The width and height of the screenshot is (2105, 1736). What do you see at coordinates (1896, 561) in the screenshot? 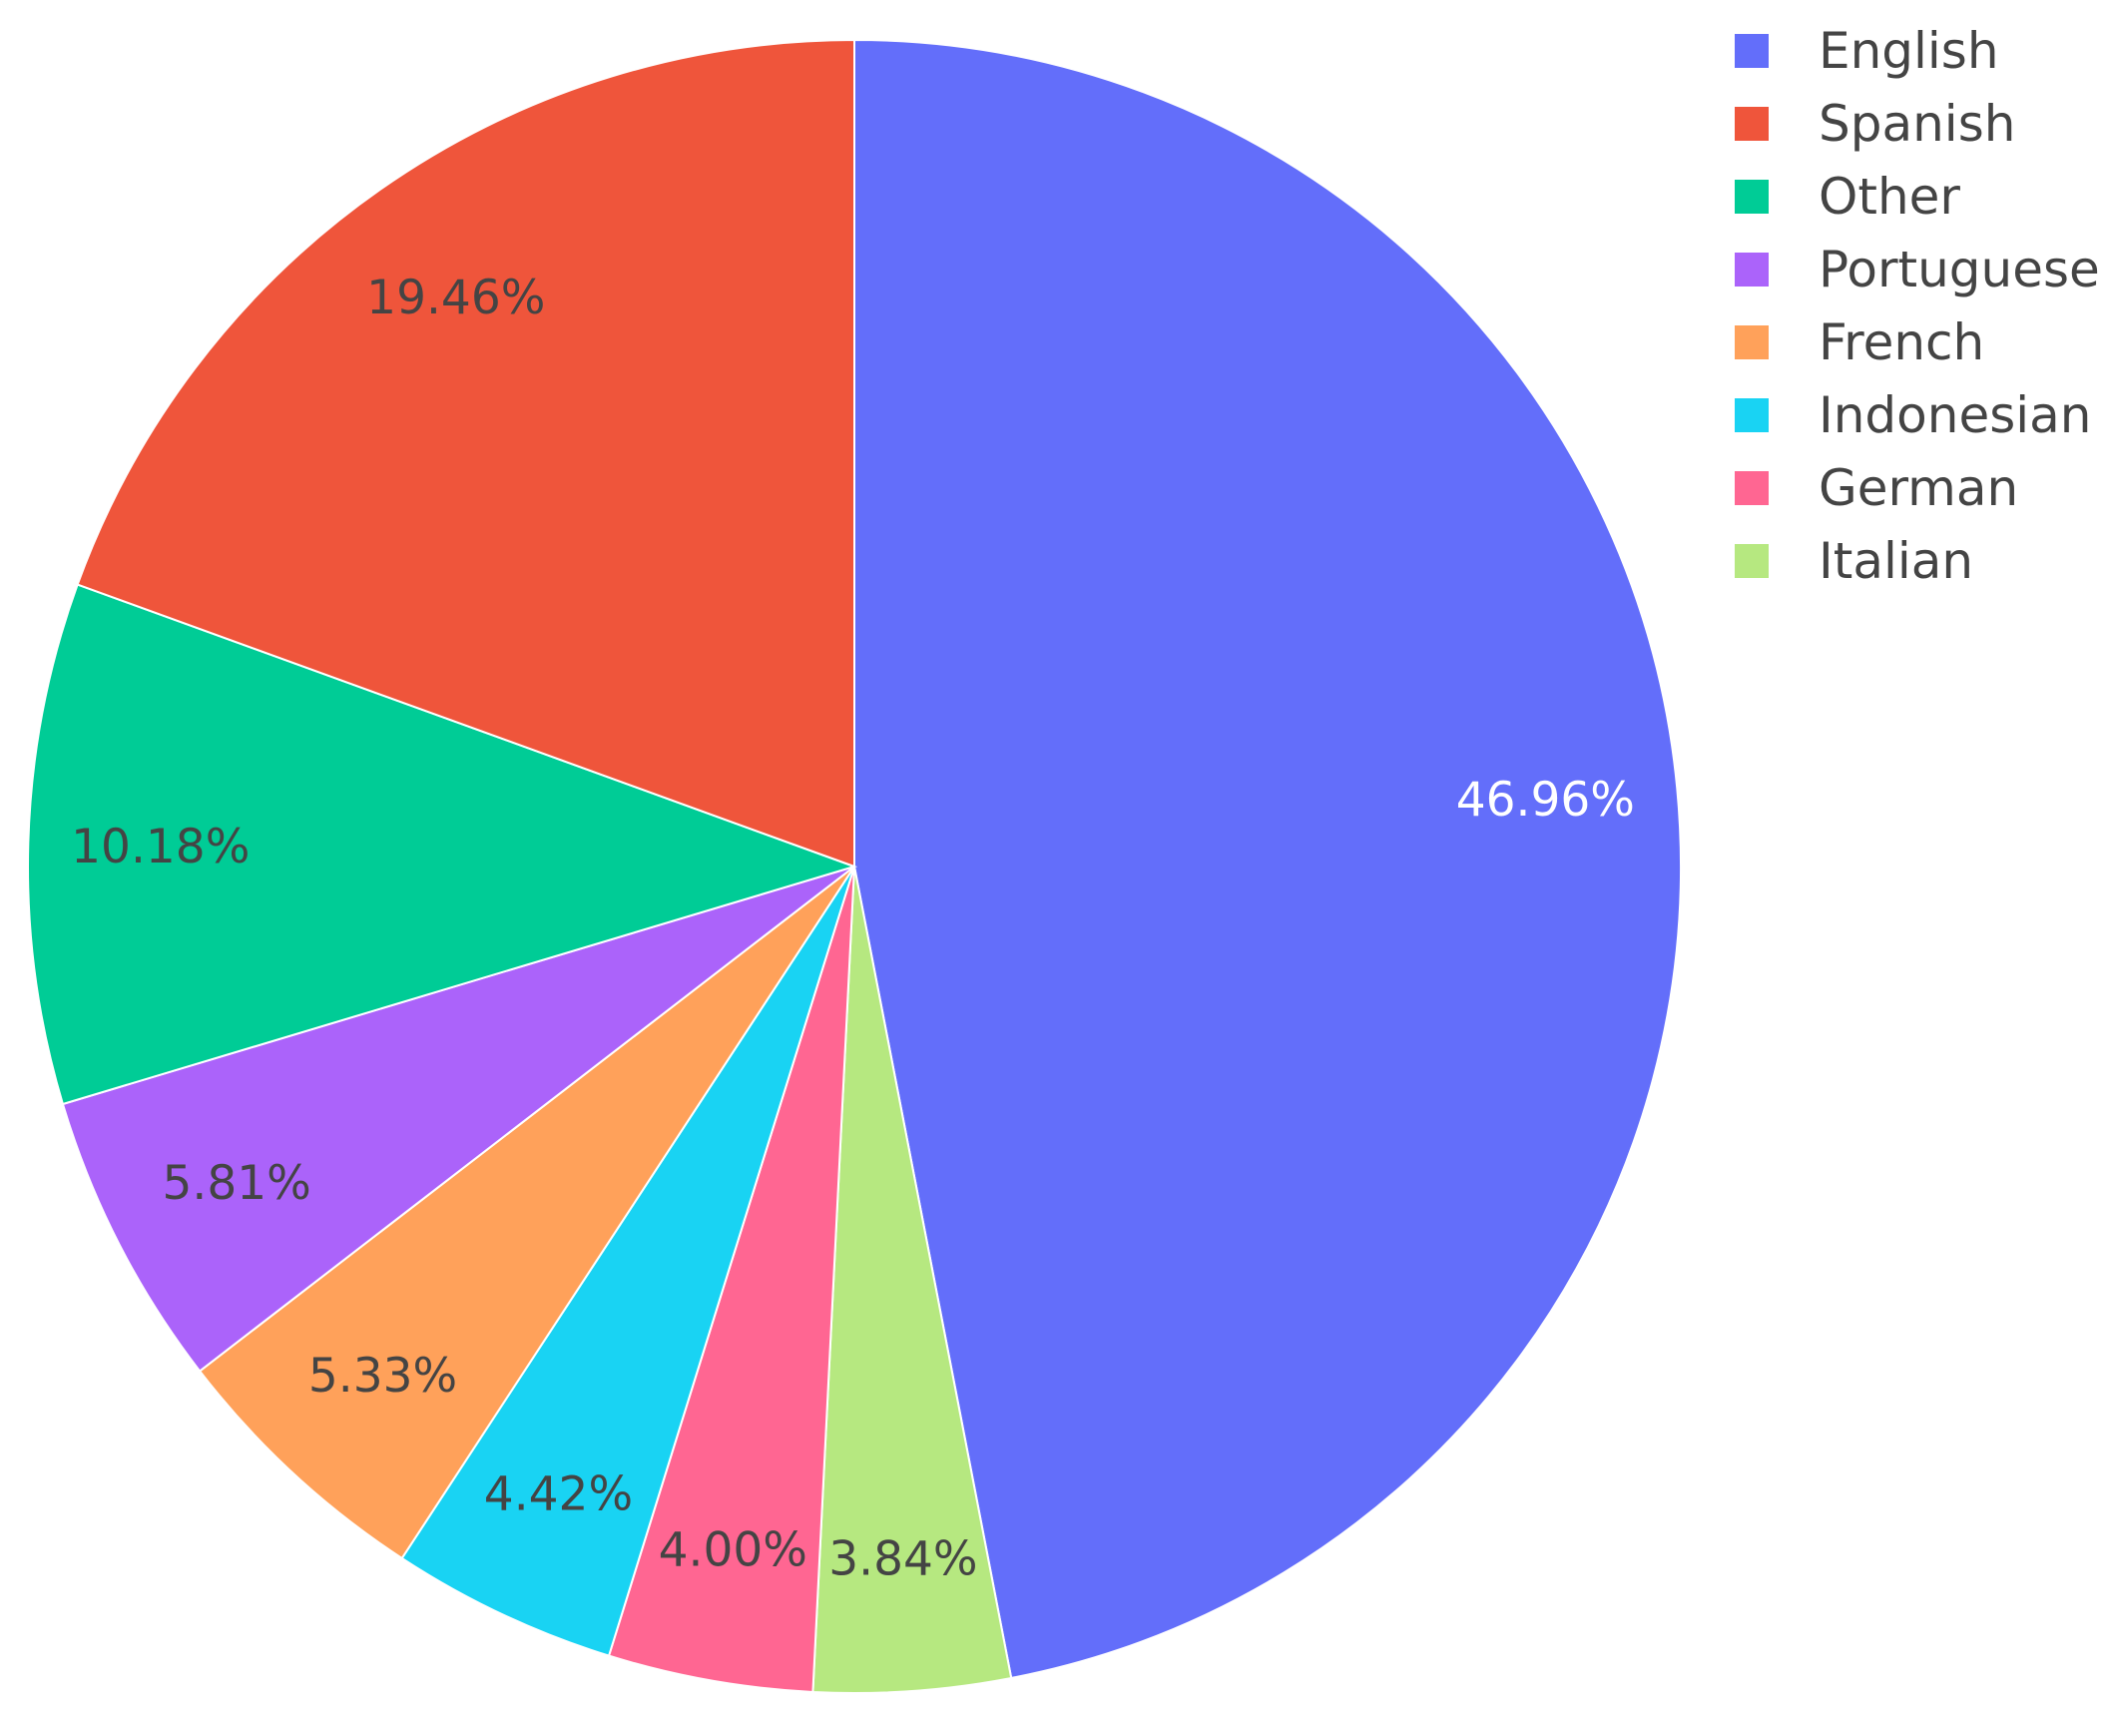
I see `legend-label-italian: Italian` at bounding box center [1896, 561].